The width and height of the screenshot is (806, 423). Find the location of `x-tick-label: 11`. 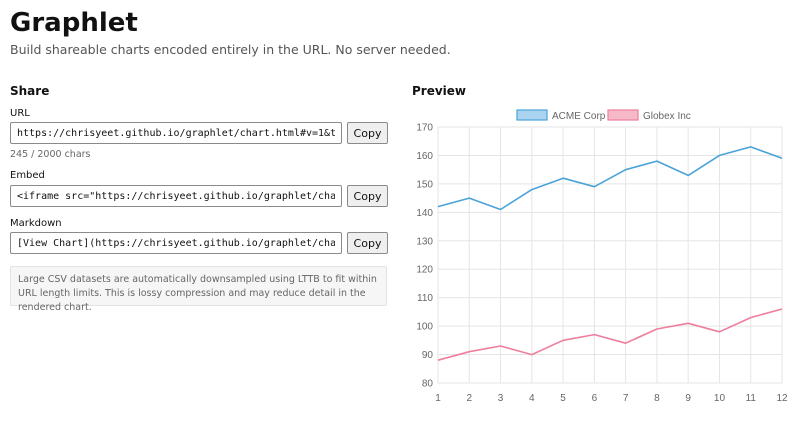

x-tick-label: 11 is located at coordinates (751, 398).